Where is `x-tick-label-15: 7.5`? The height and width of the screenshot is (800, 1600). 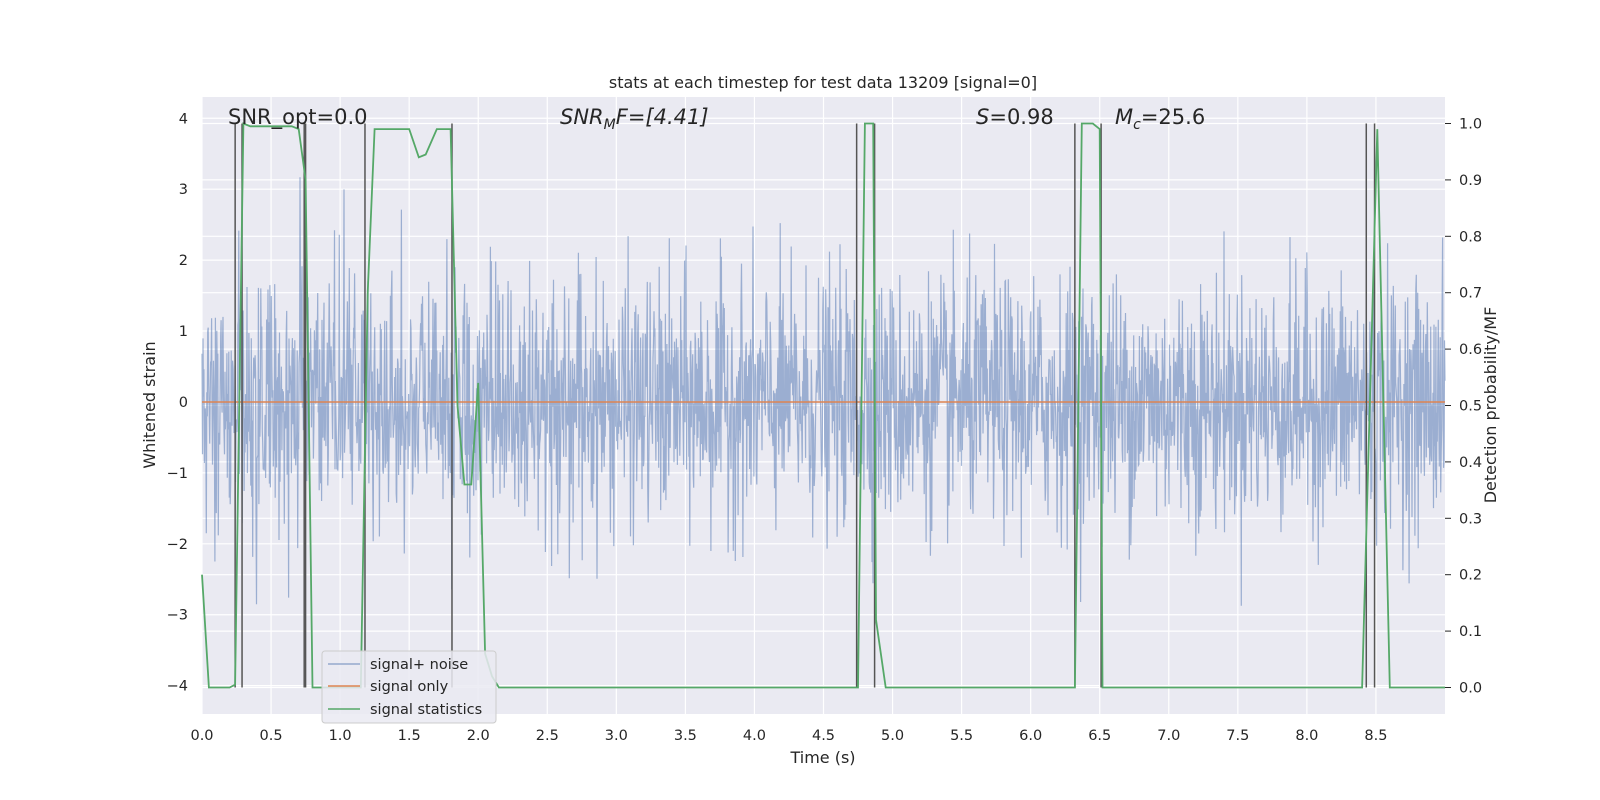 x-tick-label-15: 7.5 is located at coordinates (1237, 736).